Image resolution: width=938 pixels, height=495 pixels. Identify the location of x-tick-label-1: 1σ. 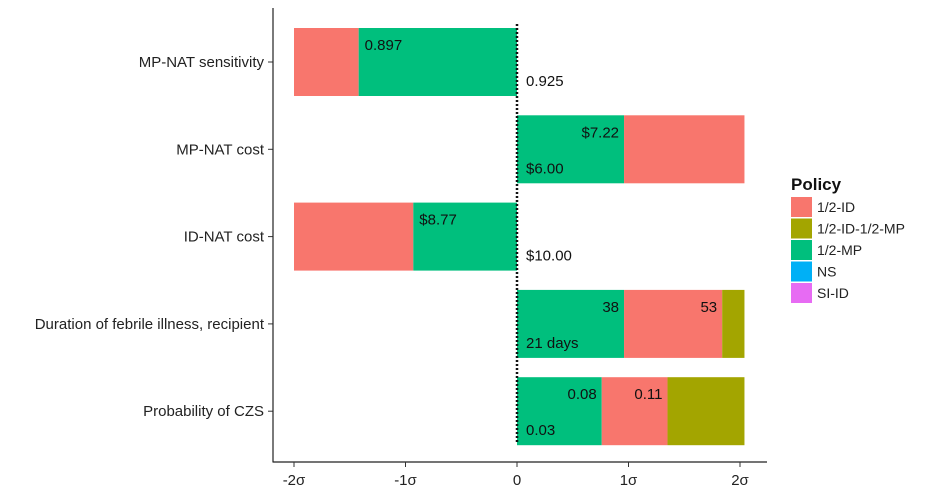
(629, 480).